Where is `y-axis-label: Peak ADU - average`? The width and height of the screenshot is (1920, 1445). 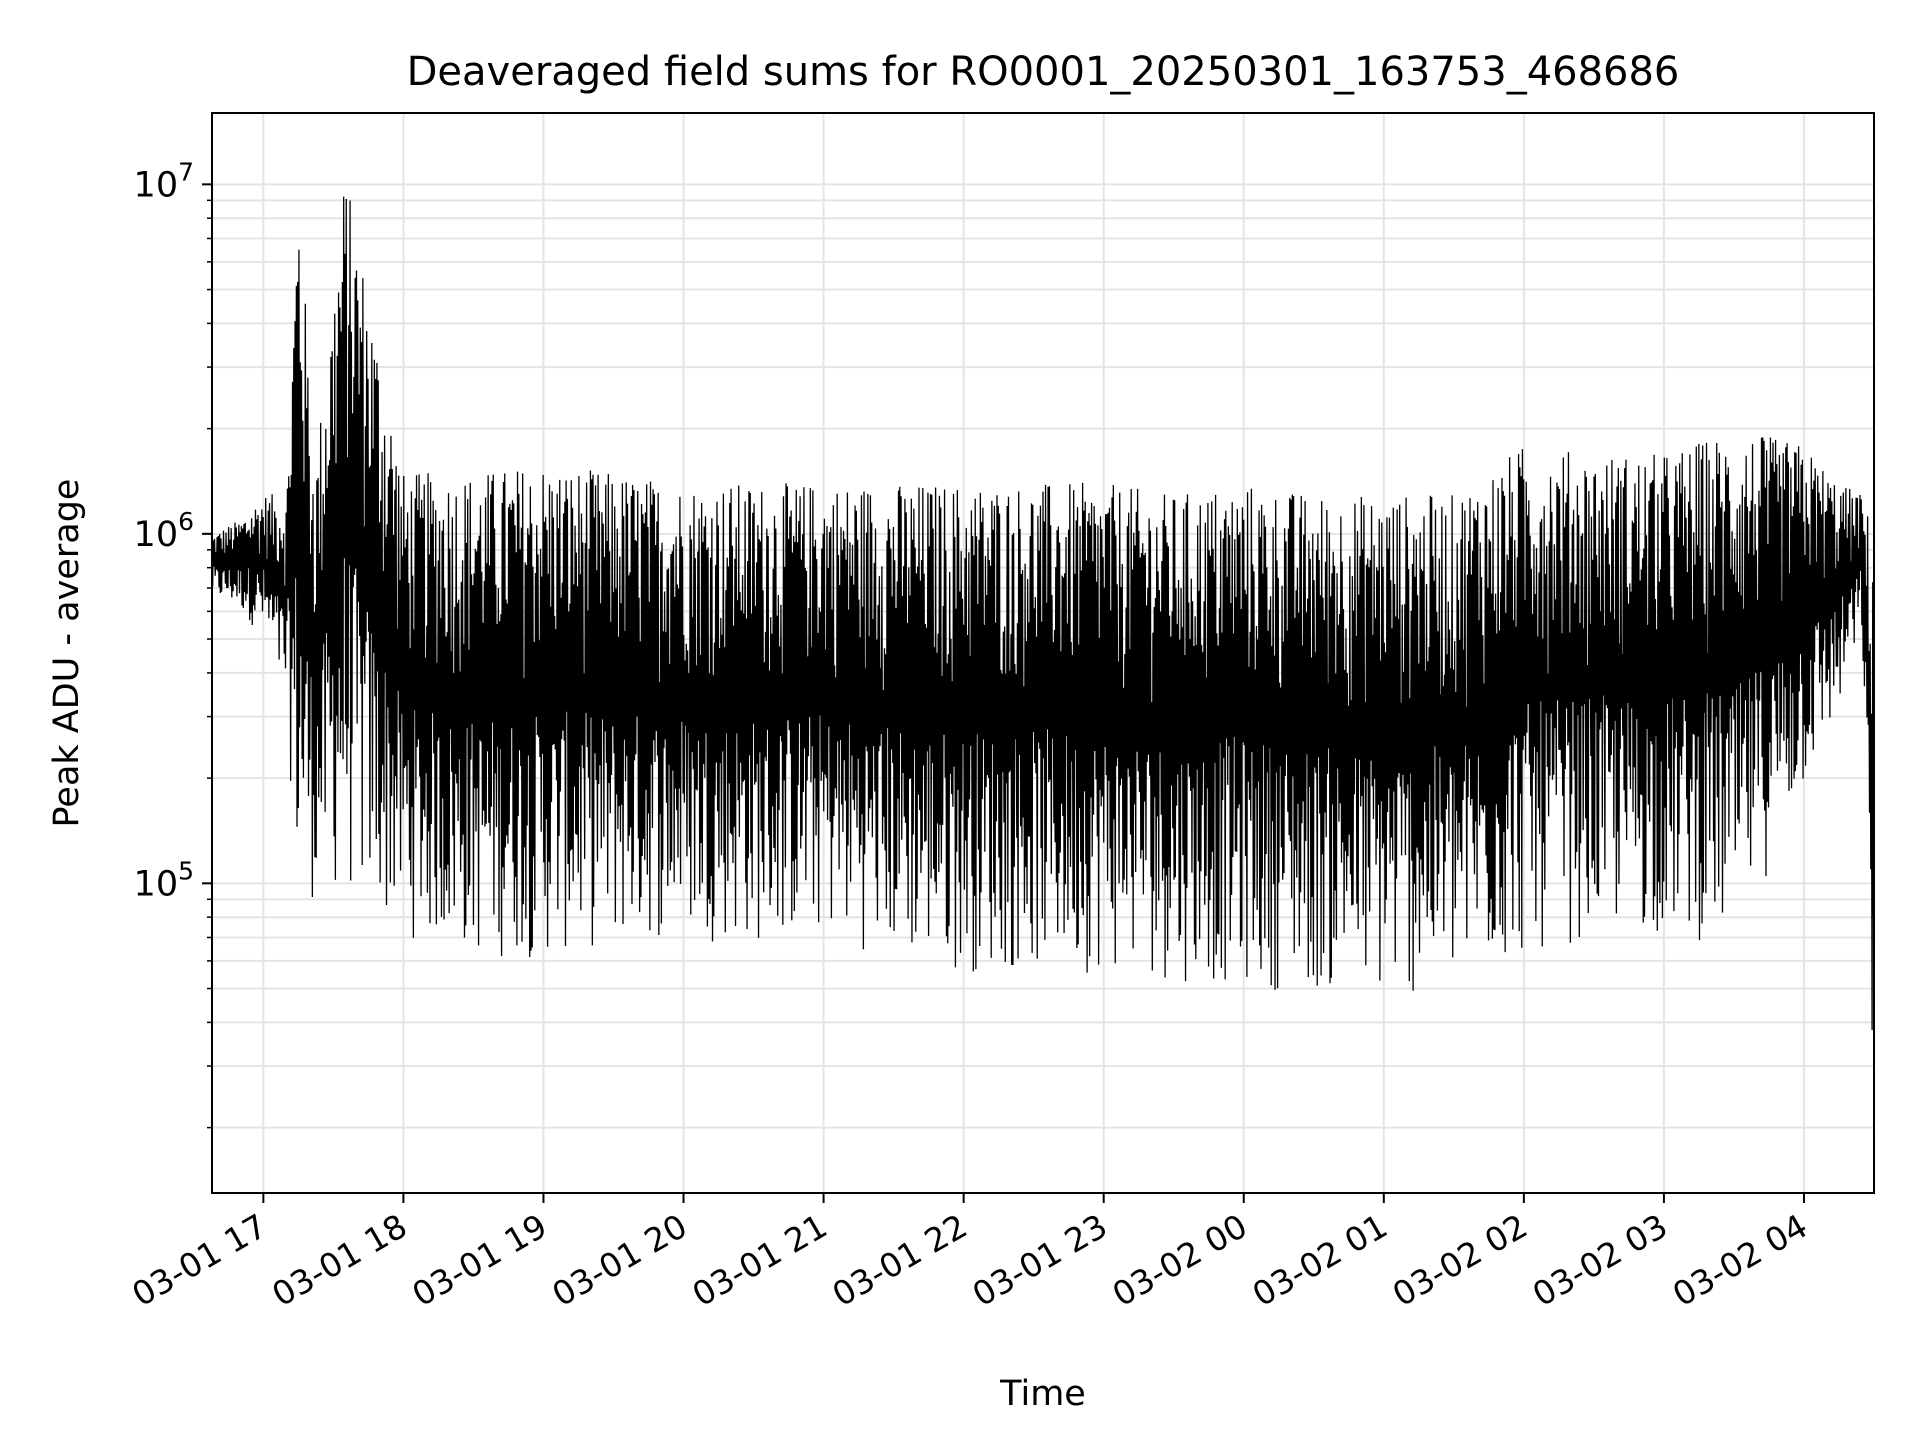 y-axis-label: Peak ADU - average is located at coordinates (67, 653).